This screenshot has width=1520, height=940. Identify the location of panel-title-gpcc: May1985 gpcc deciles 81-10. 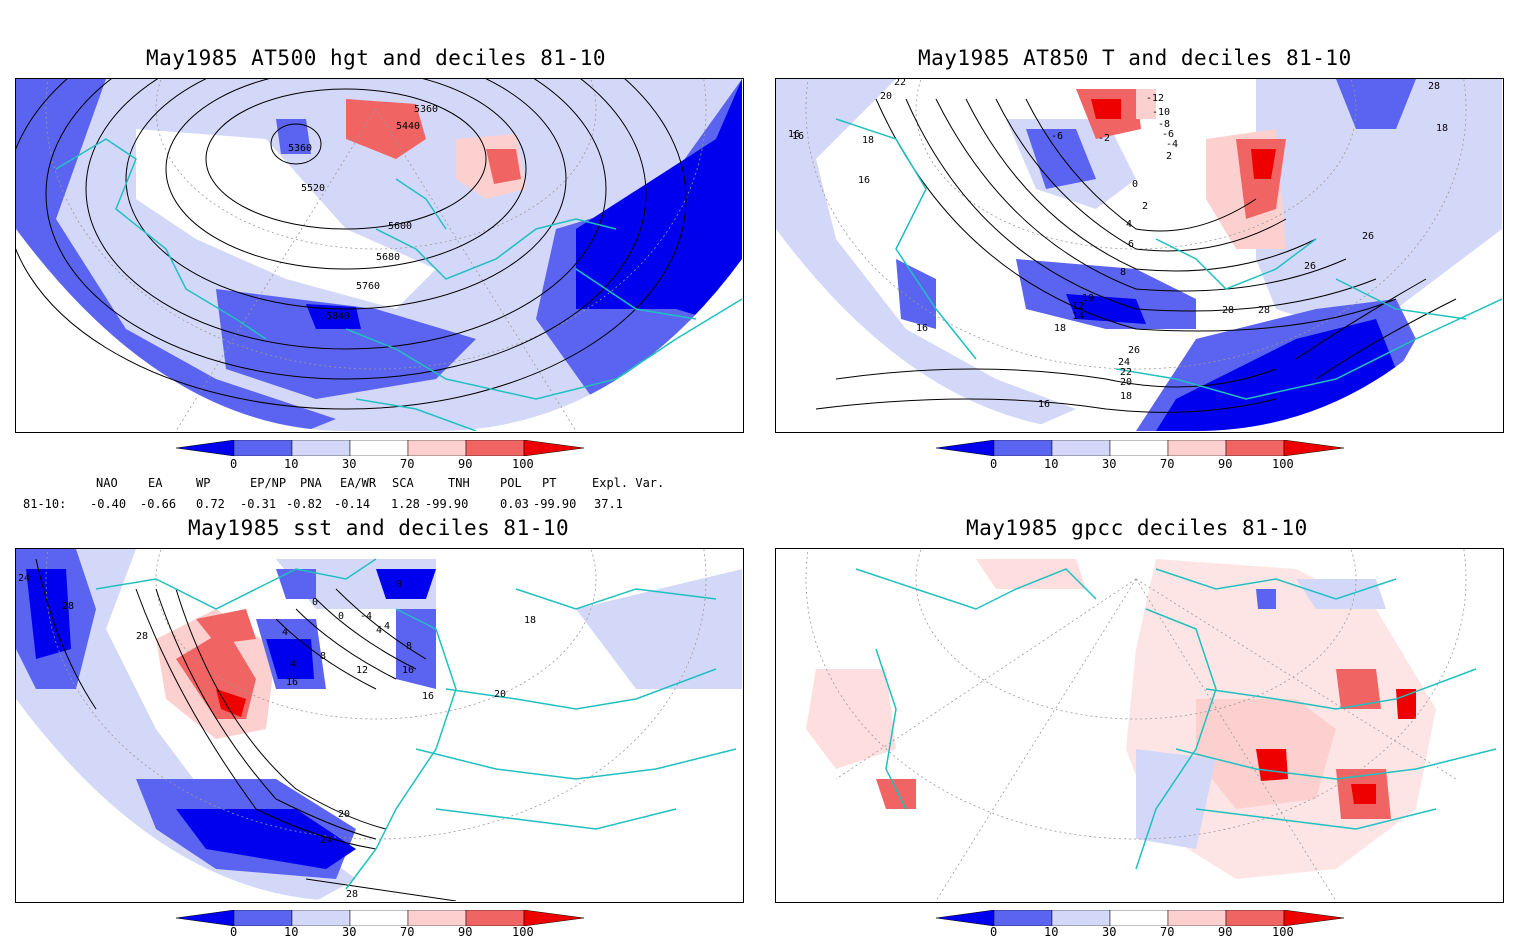
(1137, 528).